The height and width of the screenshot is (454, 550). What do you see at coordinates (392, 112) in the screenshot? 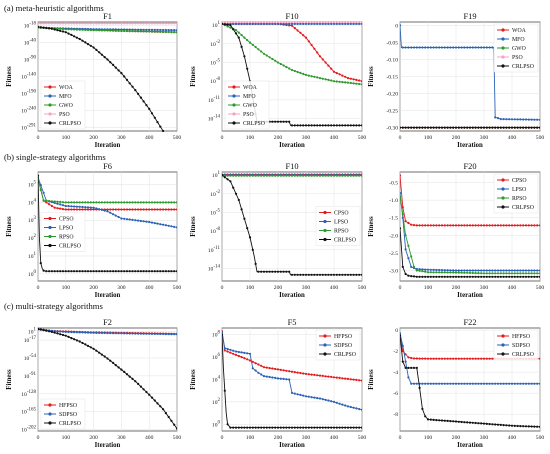
I see `y-tick-label: -0.25` at bounding box center [392, 112].